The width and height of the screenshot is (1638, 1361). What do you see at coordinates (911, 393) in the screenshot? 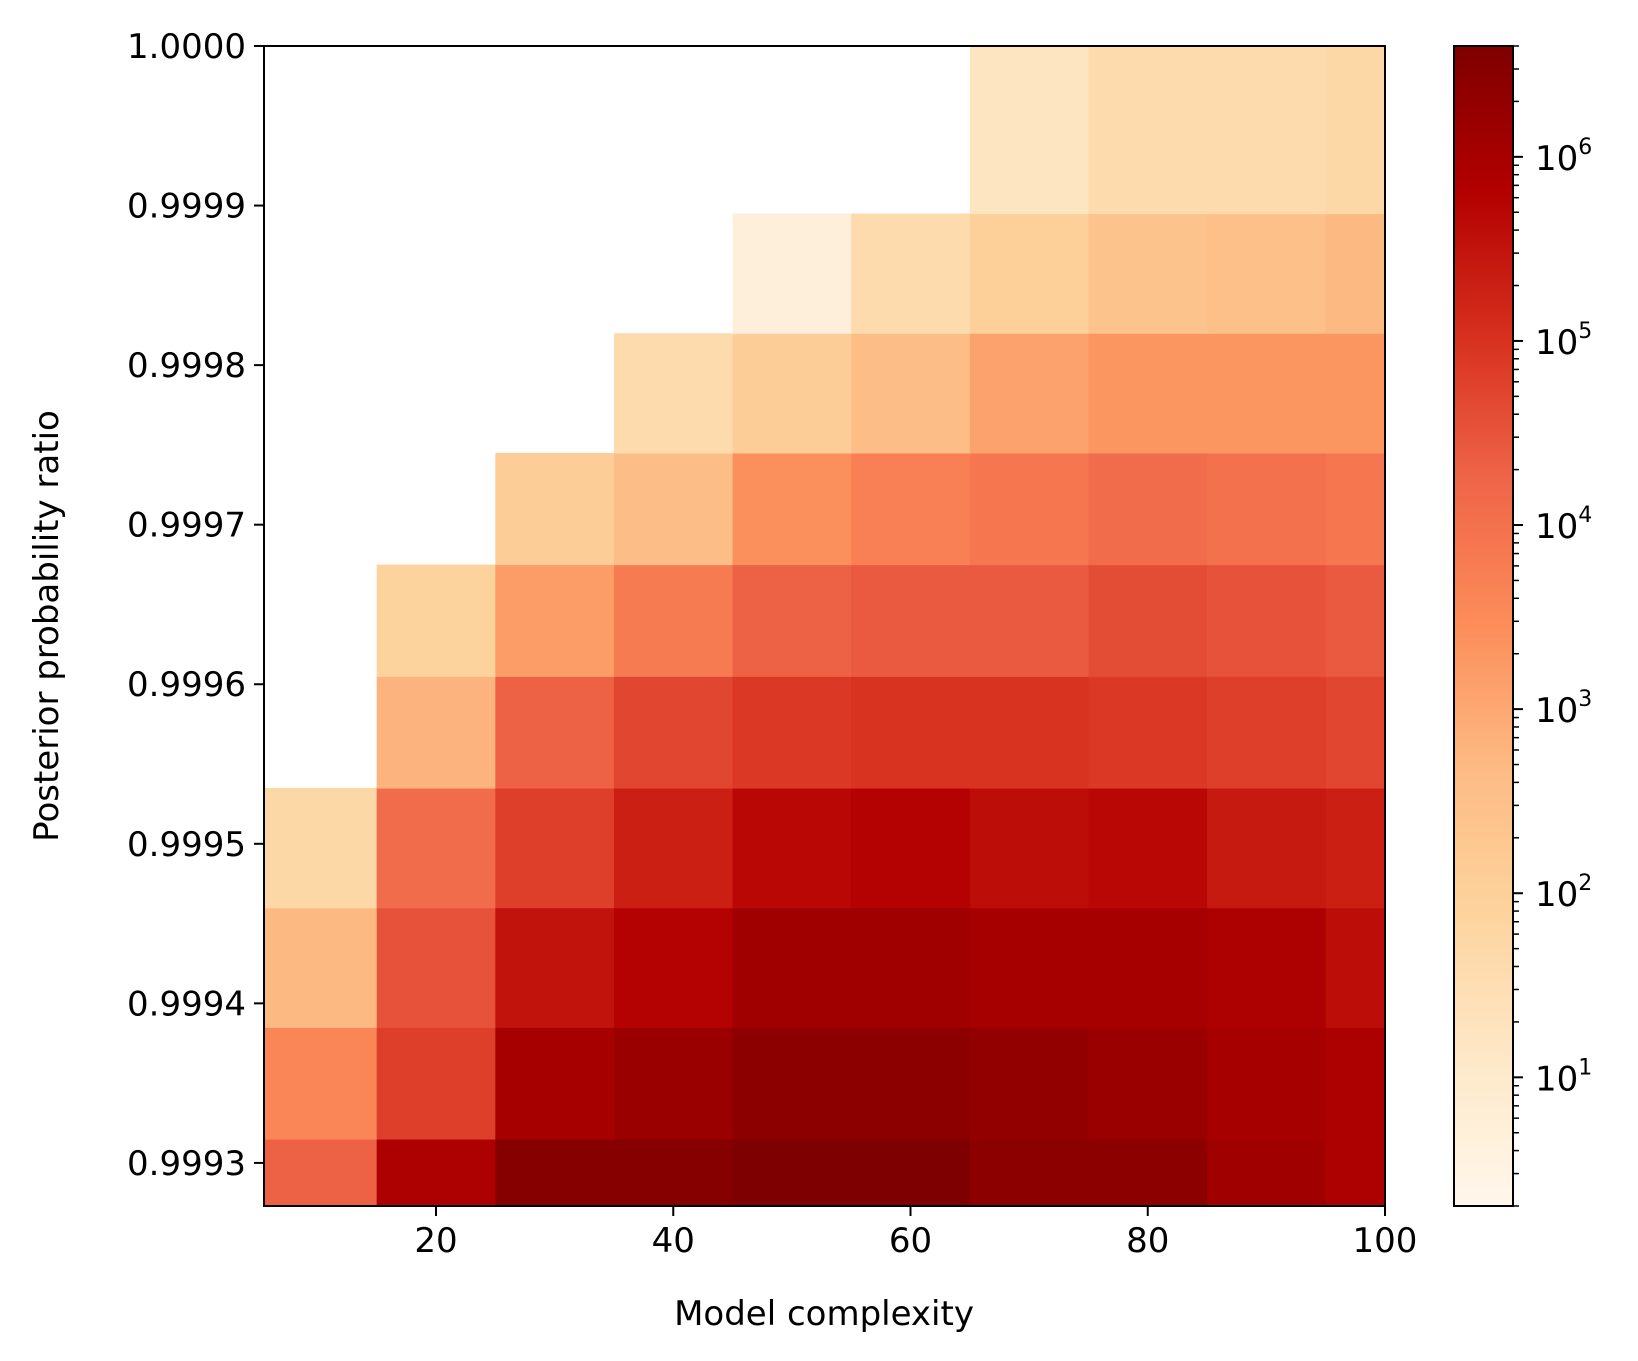
I see `heatmap-cell-r7-c5` at bounding box center [911, 393].